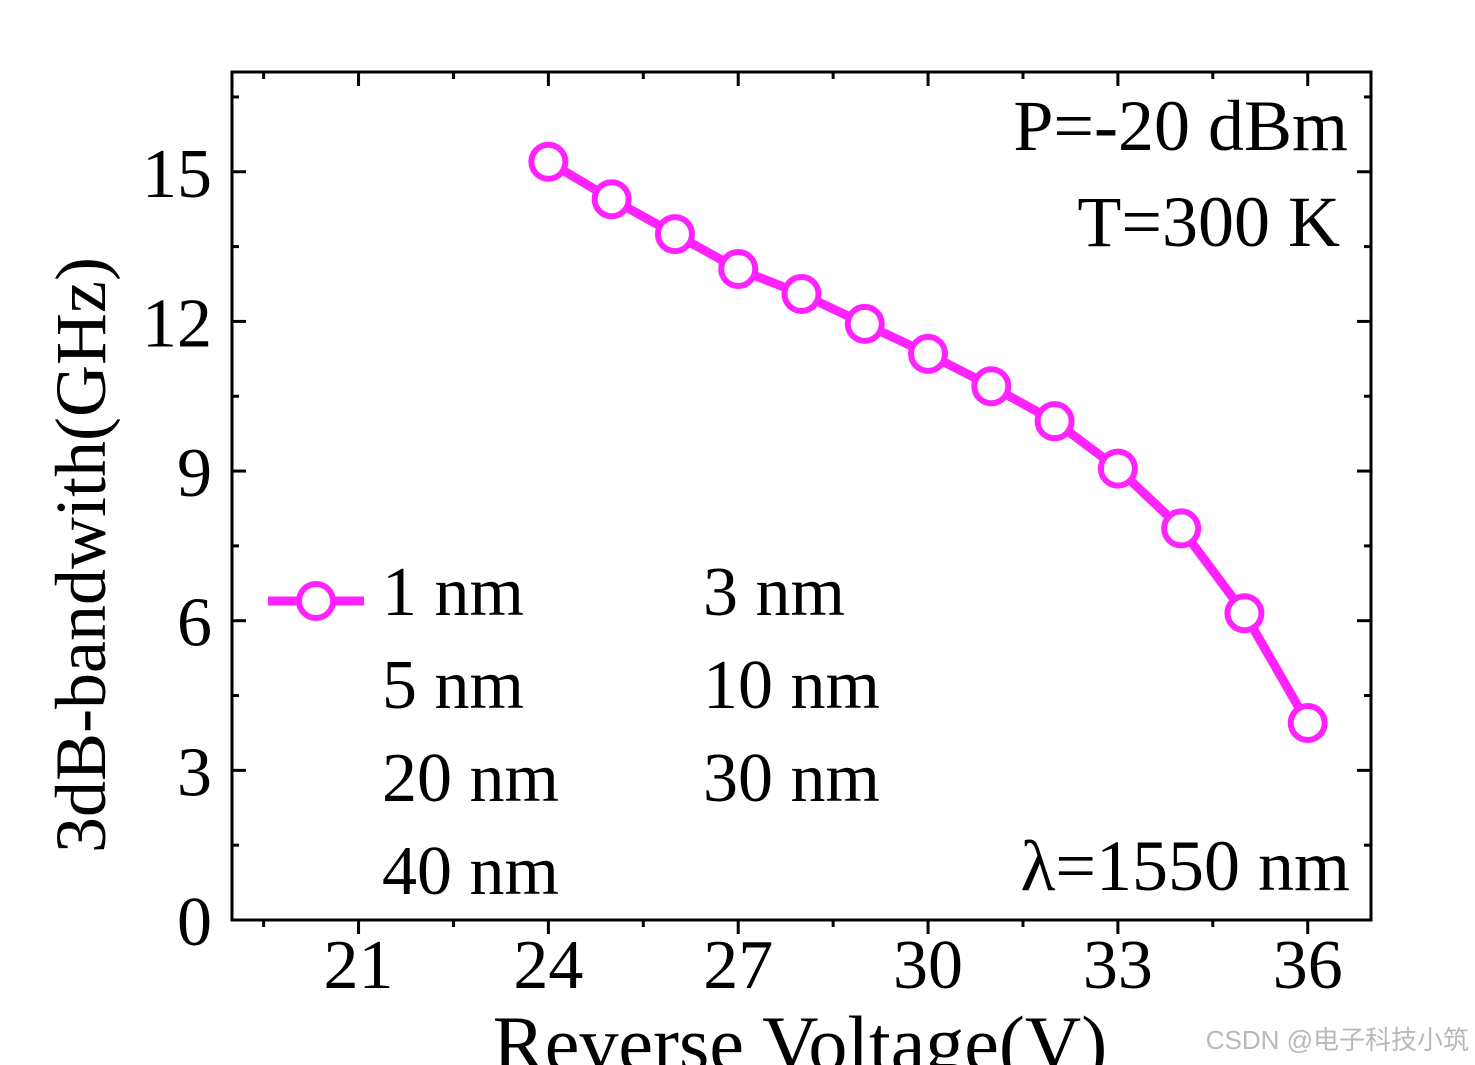  Describe the element at coordinates (177, 174) in the screenshot. I see `y-tick-label: 15` at that location.